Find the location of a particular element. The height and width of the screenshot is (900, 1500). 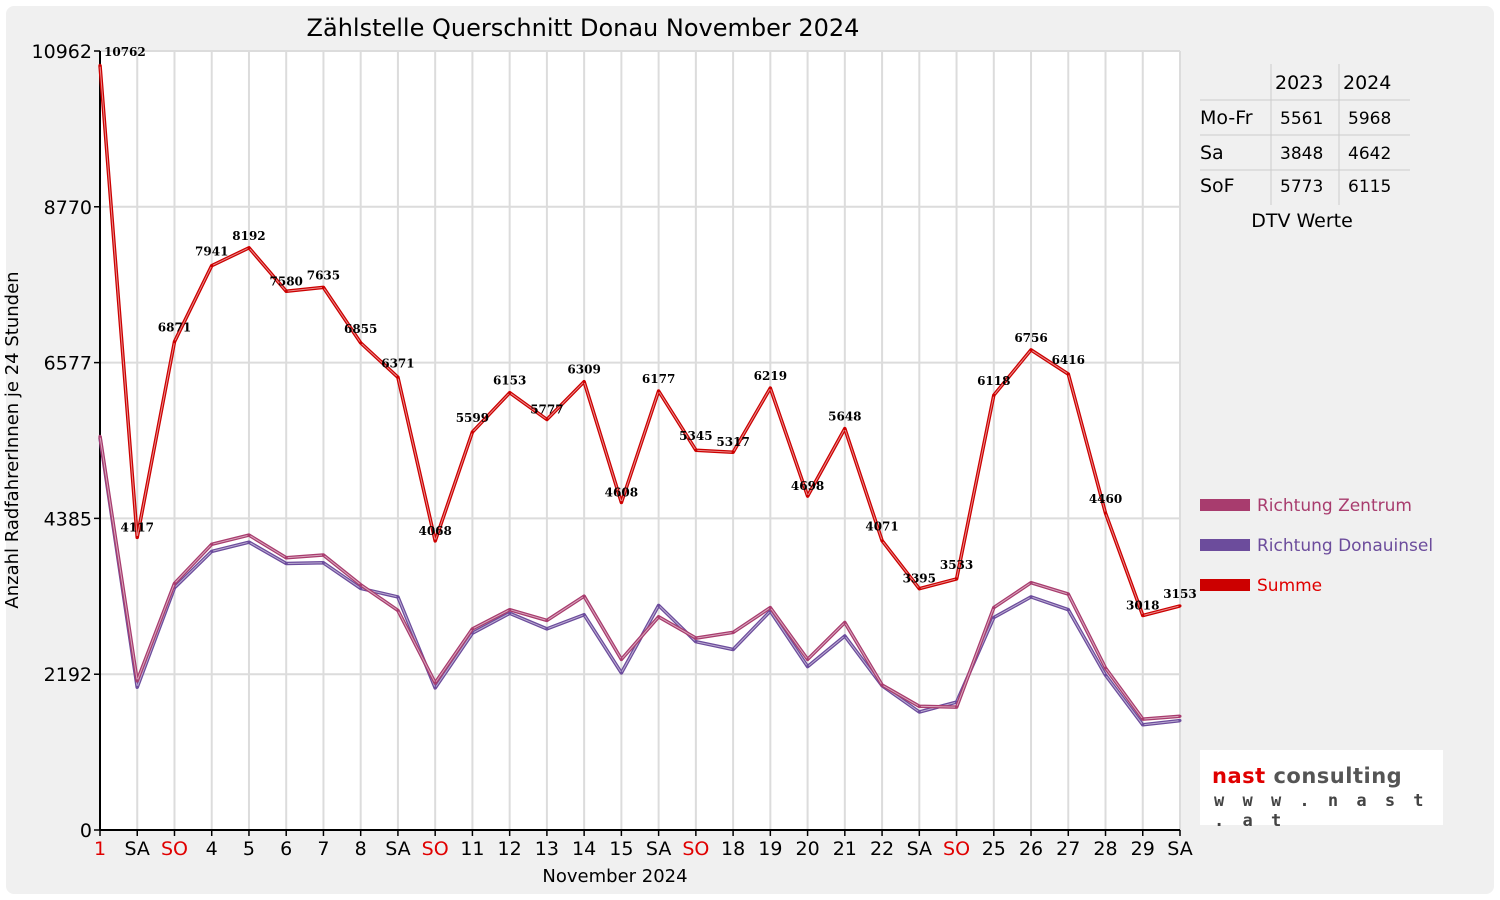

logo-url: w w w . n a s t . a t is located at coordinates (1321, 811).